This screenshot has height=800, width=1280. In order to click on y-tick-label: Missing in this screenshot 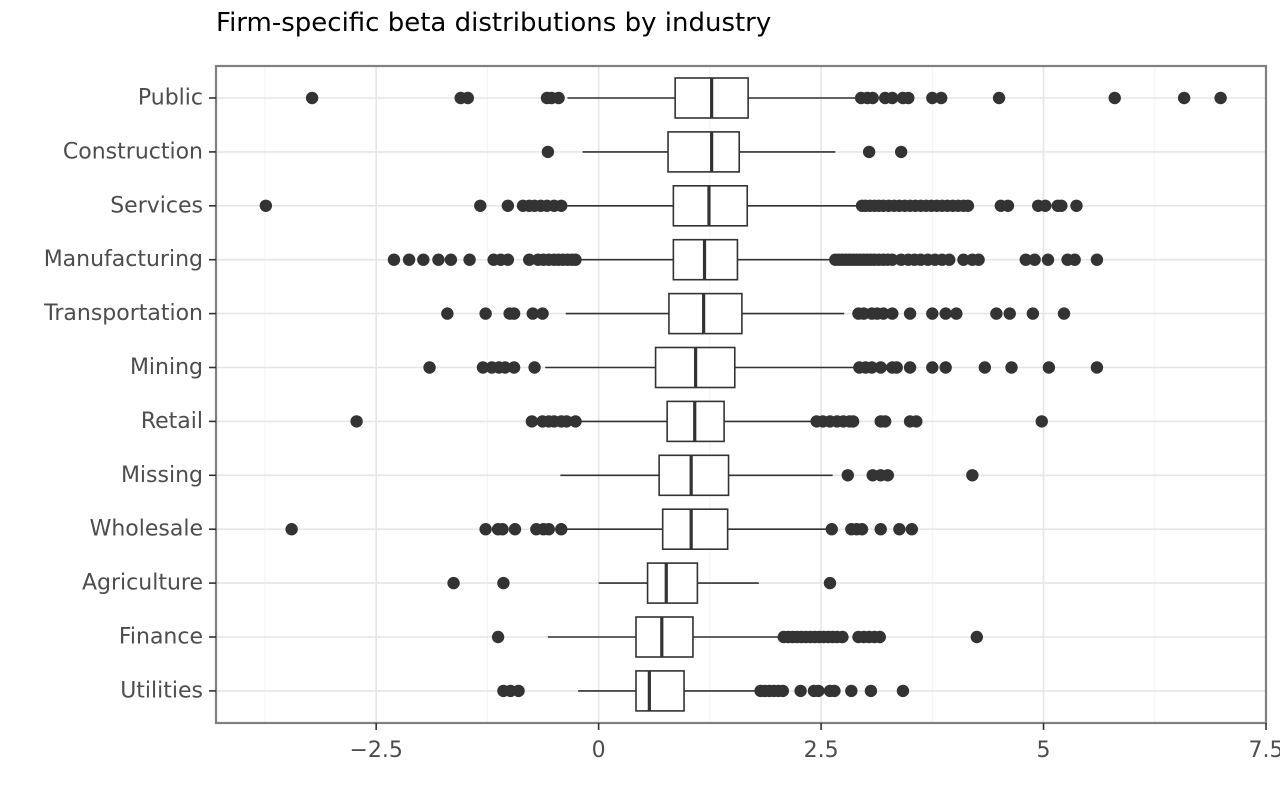, I will do `click(162, 475)`.